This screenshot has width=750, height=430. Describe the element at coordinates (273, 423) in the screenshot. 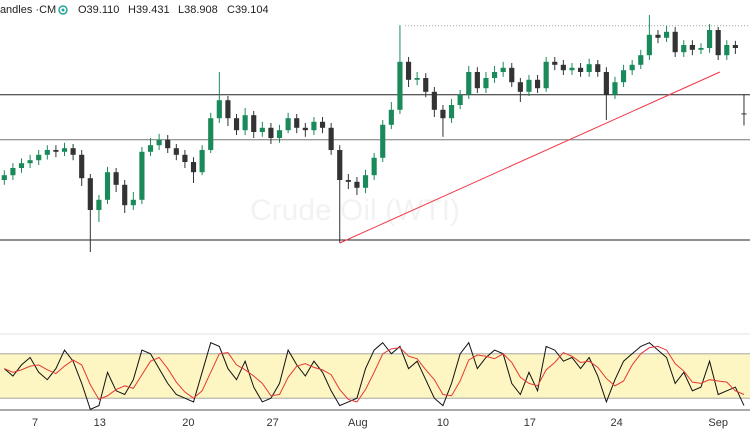

I see `x-tick-label: 27` at that location.